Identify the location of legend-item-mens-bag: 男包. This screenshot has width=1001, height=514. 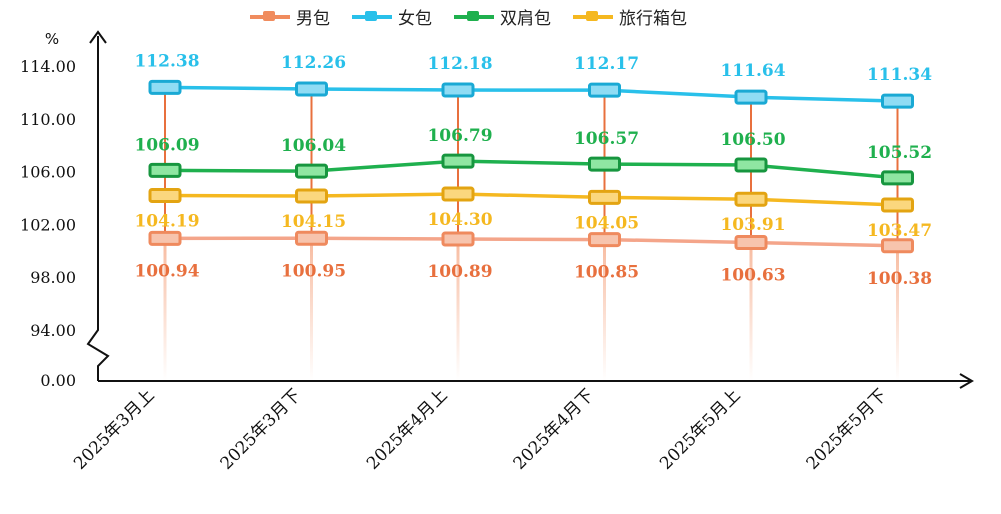
(290, 16).